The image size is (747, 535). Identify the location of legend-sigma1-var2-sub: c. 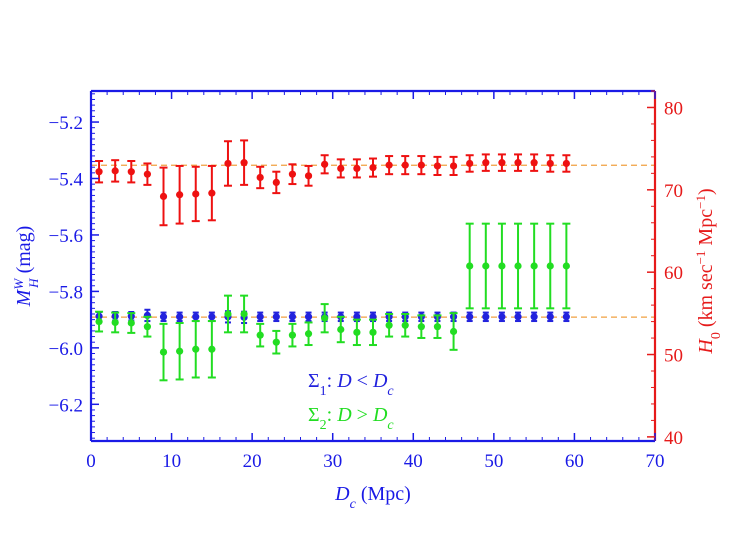
(390, 391).